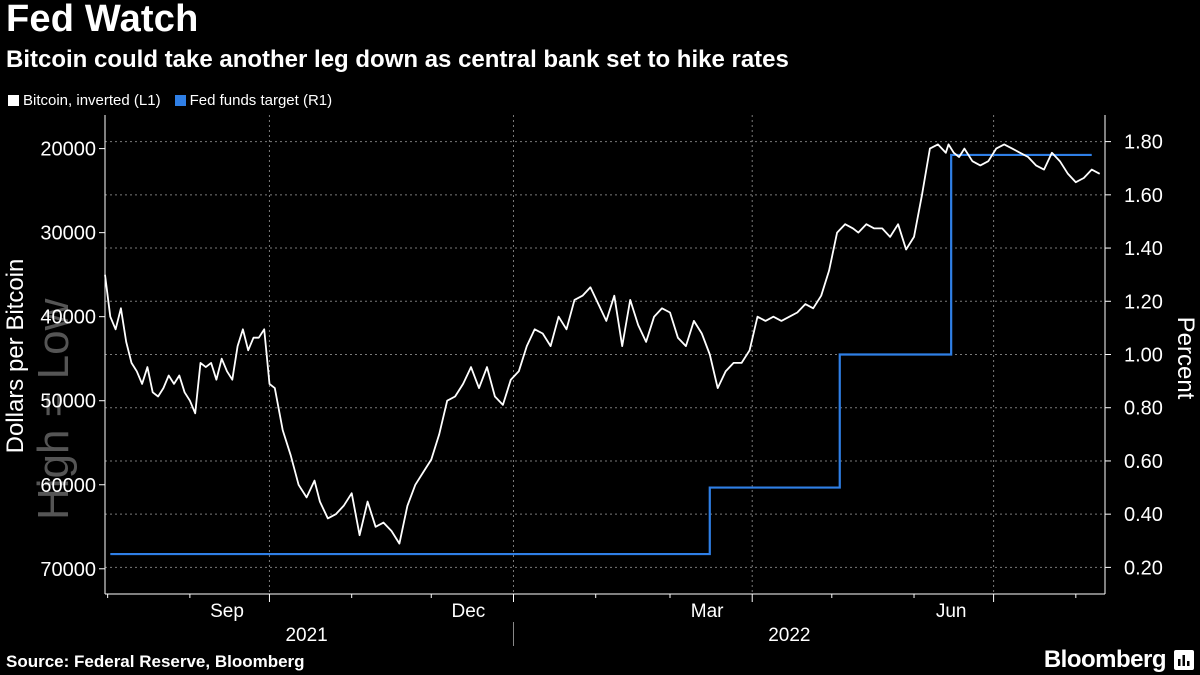 Image resolution: width=1200 pixels, height=675 pixels. Describe the element at coordinates (13, 100) in the screenshot. I see `legend-swatch-bitcoin` at that location.